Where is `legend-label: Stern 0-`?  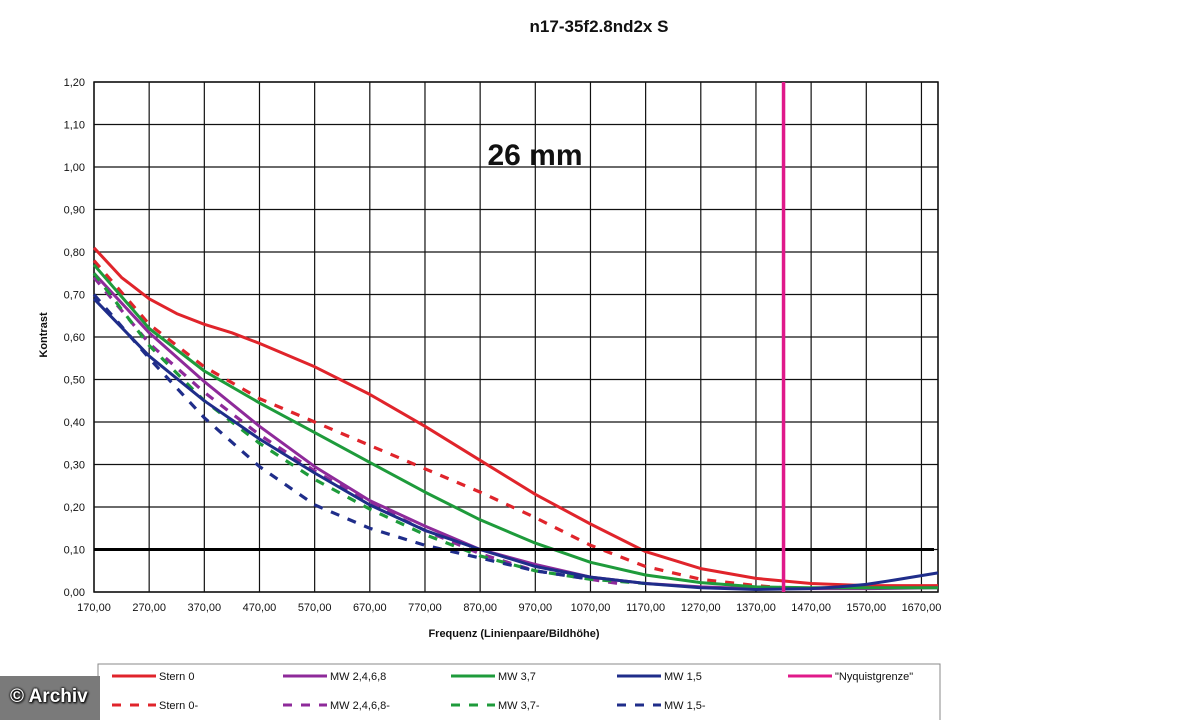
legend-label: Stern 0- is located at coordinates (178, 706).